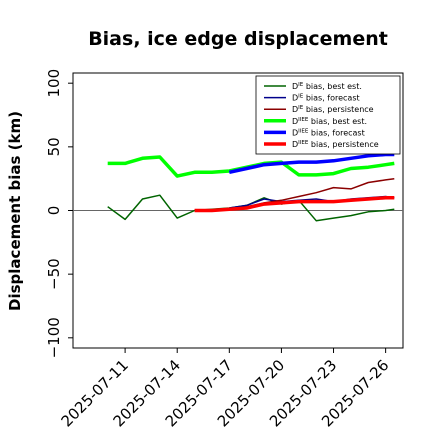 The image size is (440, 440). I want to click on y-tick-label: 100, so click(54, 83).